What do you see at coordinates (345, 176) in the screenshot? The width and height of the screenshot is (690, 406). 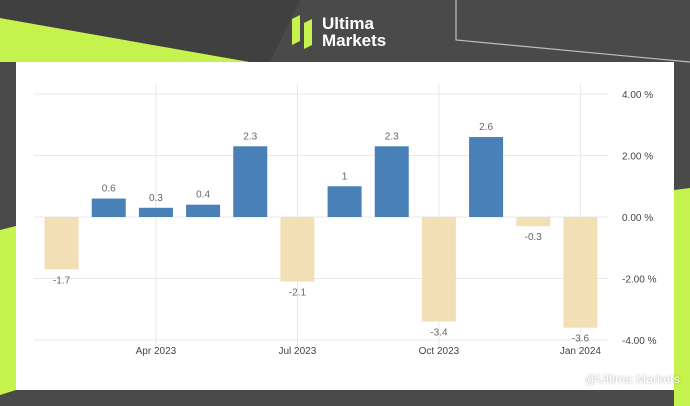 I see `bar-value-label: 1` at bounding box center [345, 176].